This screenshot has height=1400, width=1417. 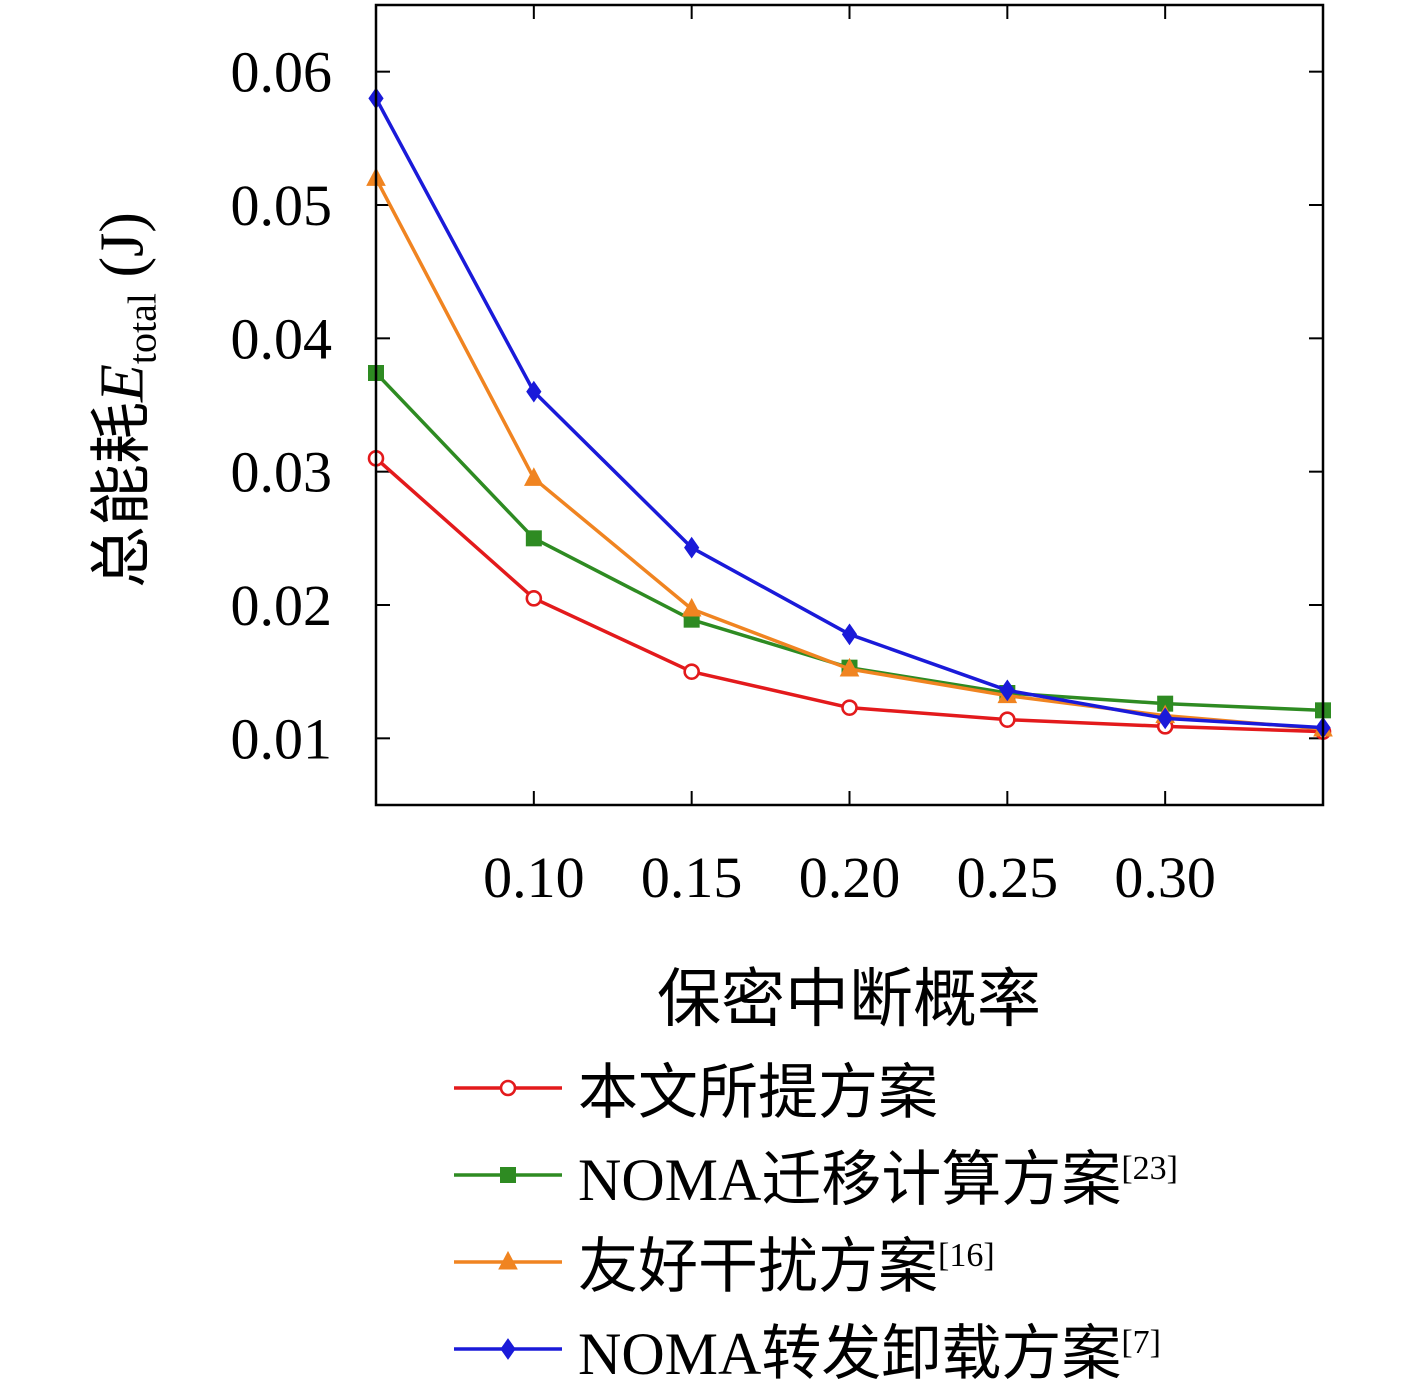 I want to click on y-tick-label: 0.03, so click(x=282, y=472).